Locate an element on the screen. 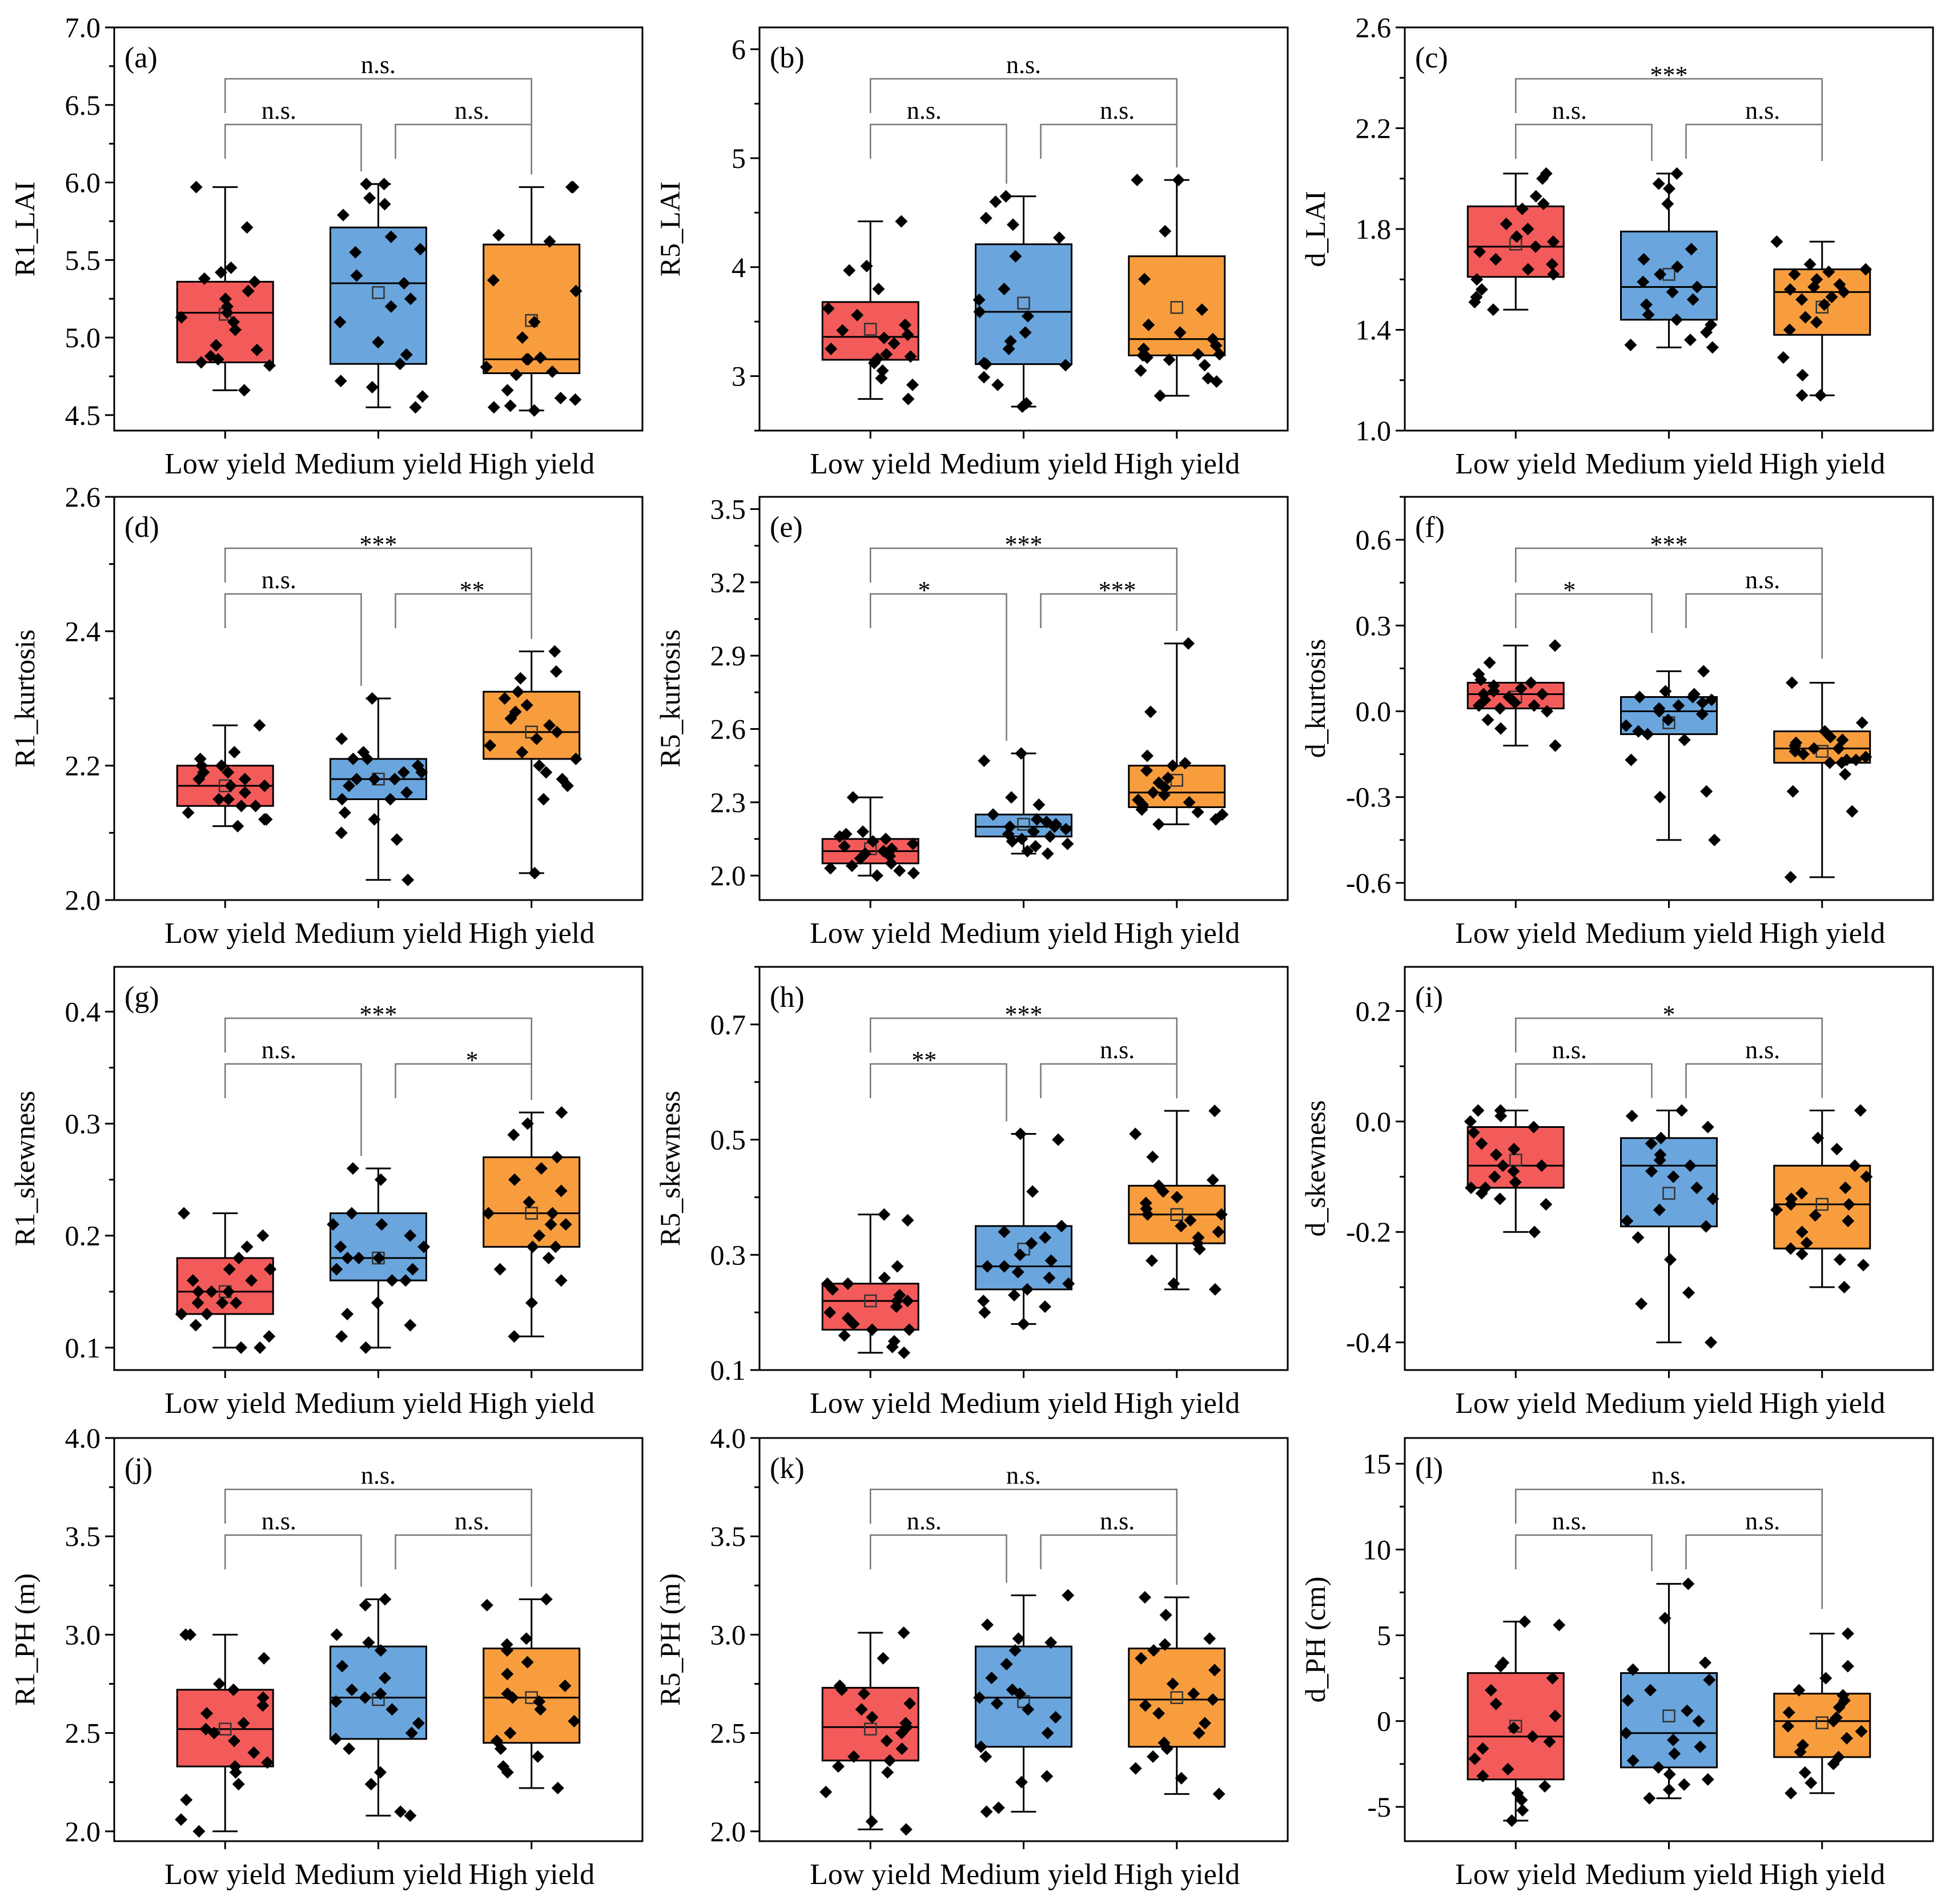 The height and width of the screenshot is (1904, 1949). bracket-line is located at coordinates (1669, 1058).